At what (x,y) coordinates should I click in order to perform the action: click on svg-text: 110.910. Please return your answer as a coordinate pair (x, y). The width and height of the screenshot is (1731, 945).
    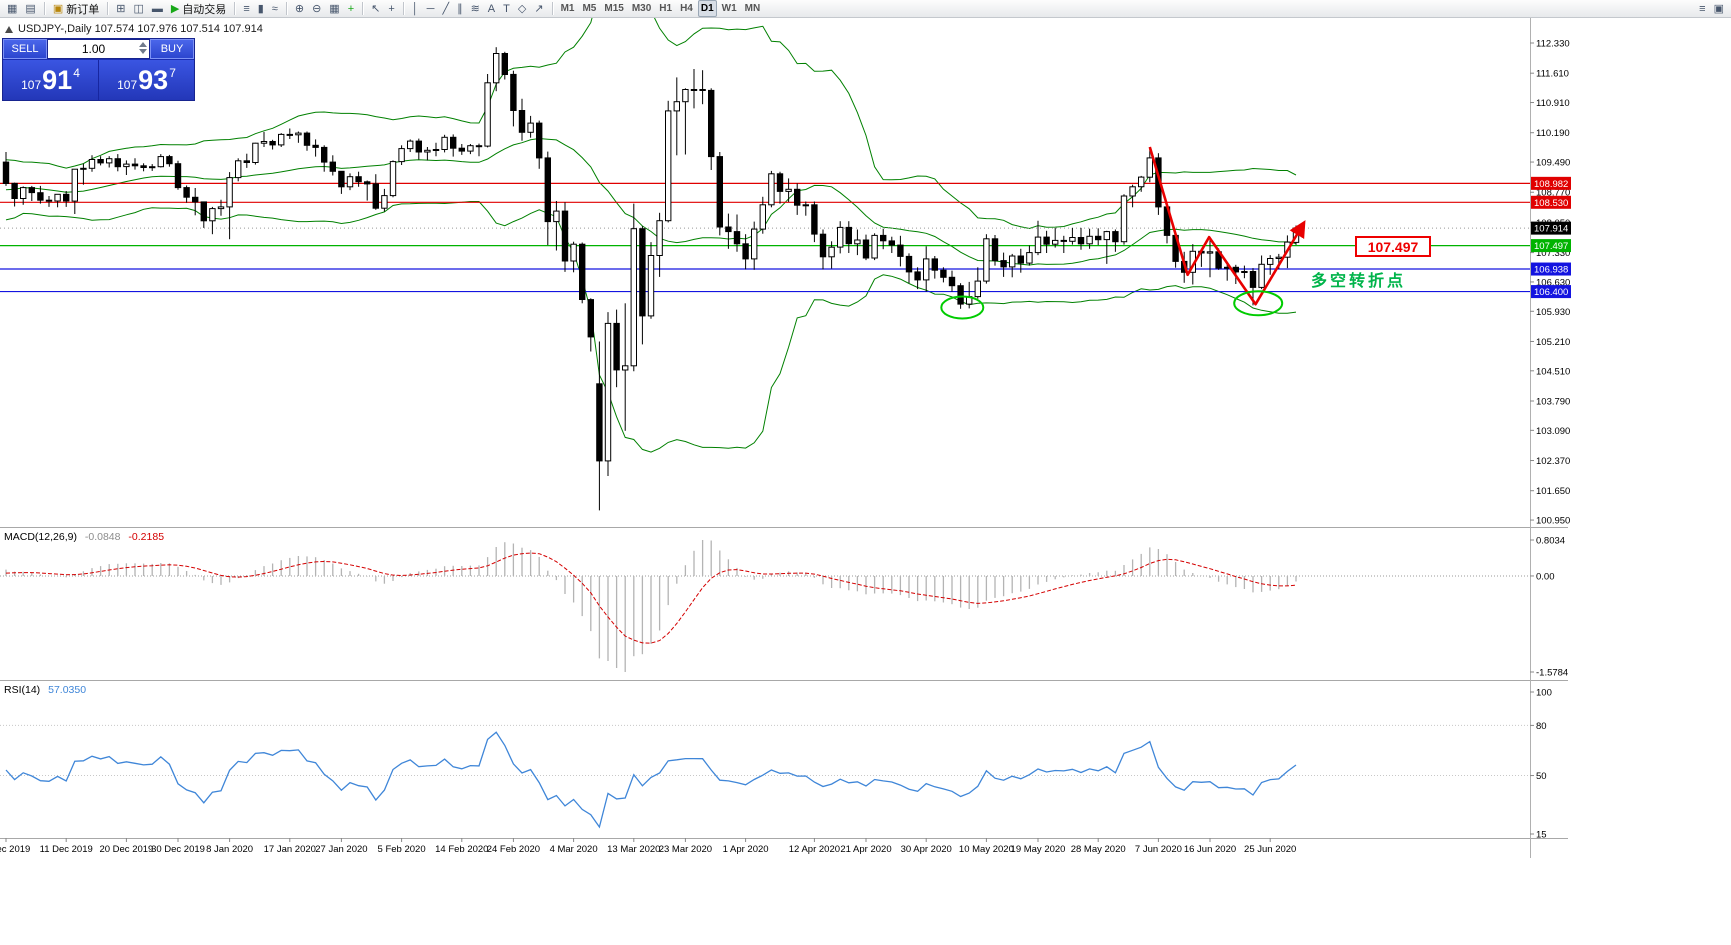
    Looking at the image, I should click on (1553, 103).